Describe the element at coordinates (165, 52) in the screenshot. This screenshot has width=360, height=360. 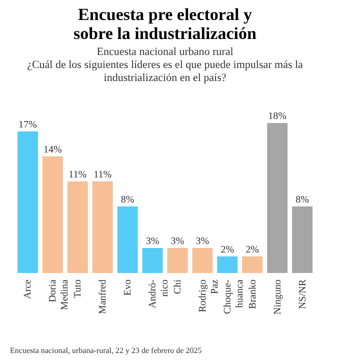
I see `chart-subtitle: Encuesta nacional urbano rural` at that location.